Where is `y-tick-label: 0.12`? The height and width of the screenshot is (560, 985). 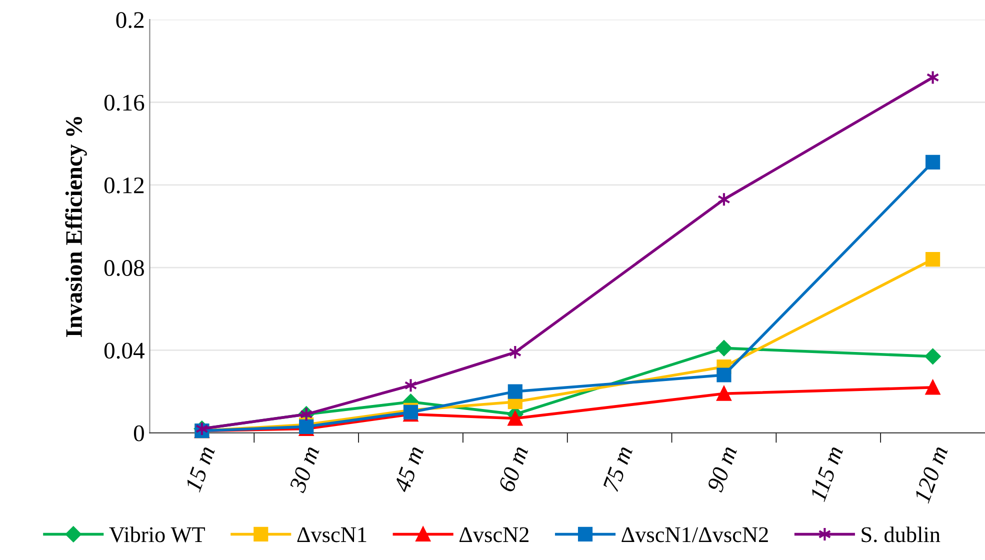 y-tick-label: 0.12 is located at coordinates (124, 185).